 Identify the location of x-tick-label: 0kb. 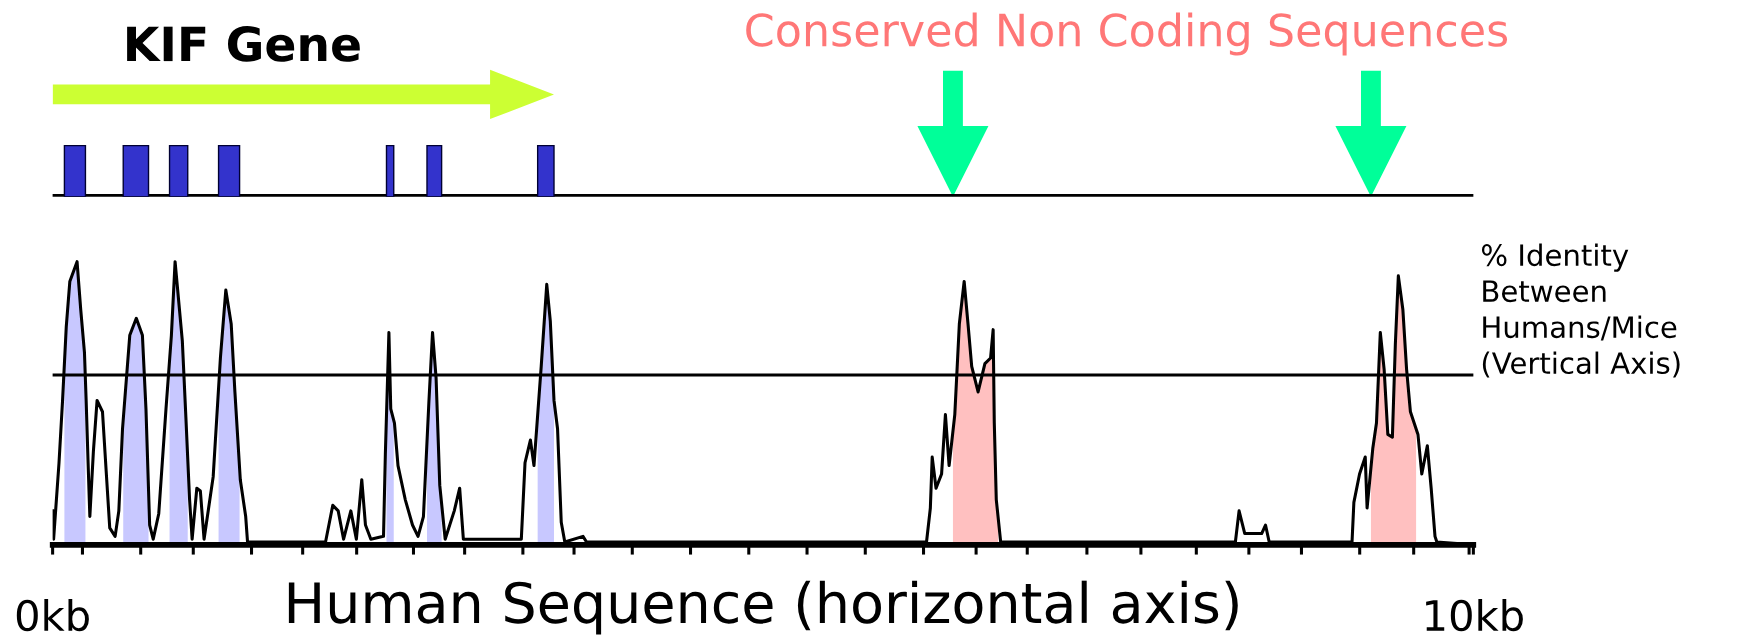
(52, 615).